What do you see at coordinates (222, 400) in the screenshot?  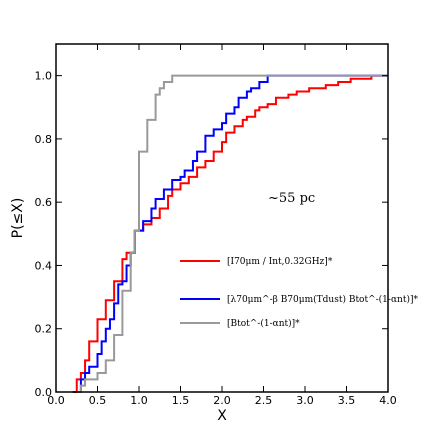 I see `x-tick-label: 2.0` at bounding box center [222, 400].